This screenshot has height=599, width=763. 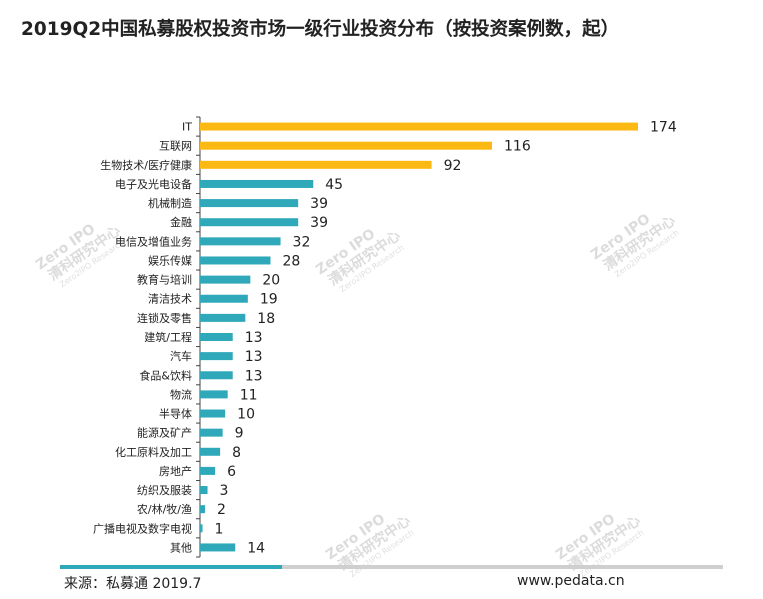 I want to click on value-label: 6, so click(x=231, y=472).